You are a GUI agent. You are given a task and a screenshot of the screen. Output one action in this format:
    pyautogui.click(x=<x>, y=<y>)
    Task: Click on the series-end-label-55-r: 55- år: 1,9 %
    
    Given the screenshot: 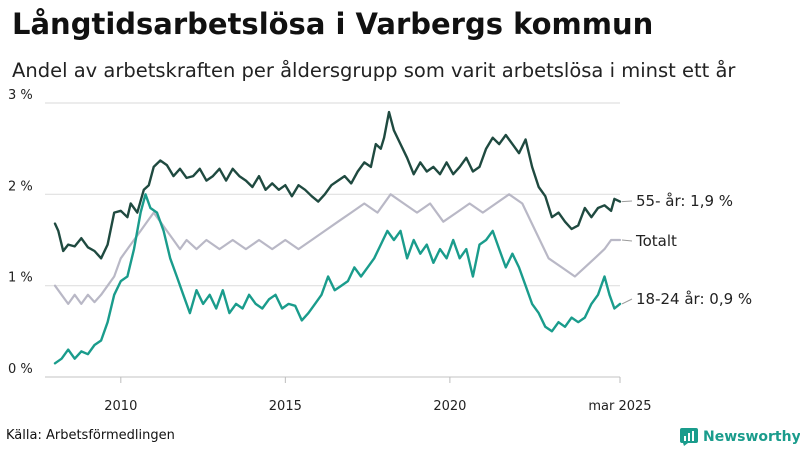 What is the action you would take?
    pyautogui.click(x=684, y=201)
    